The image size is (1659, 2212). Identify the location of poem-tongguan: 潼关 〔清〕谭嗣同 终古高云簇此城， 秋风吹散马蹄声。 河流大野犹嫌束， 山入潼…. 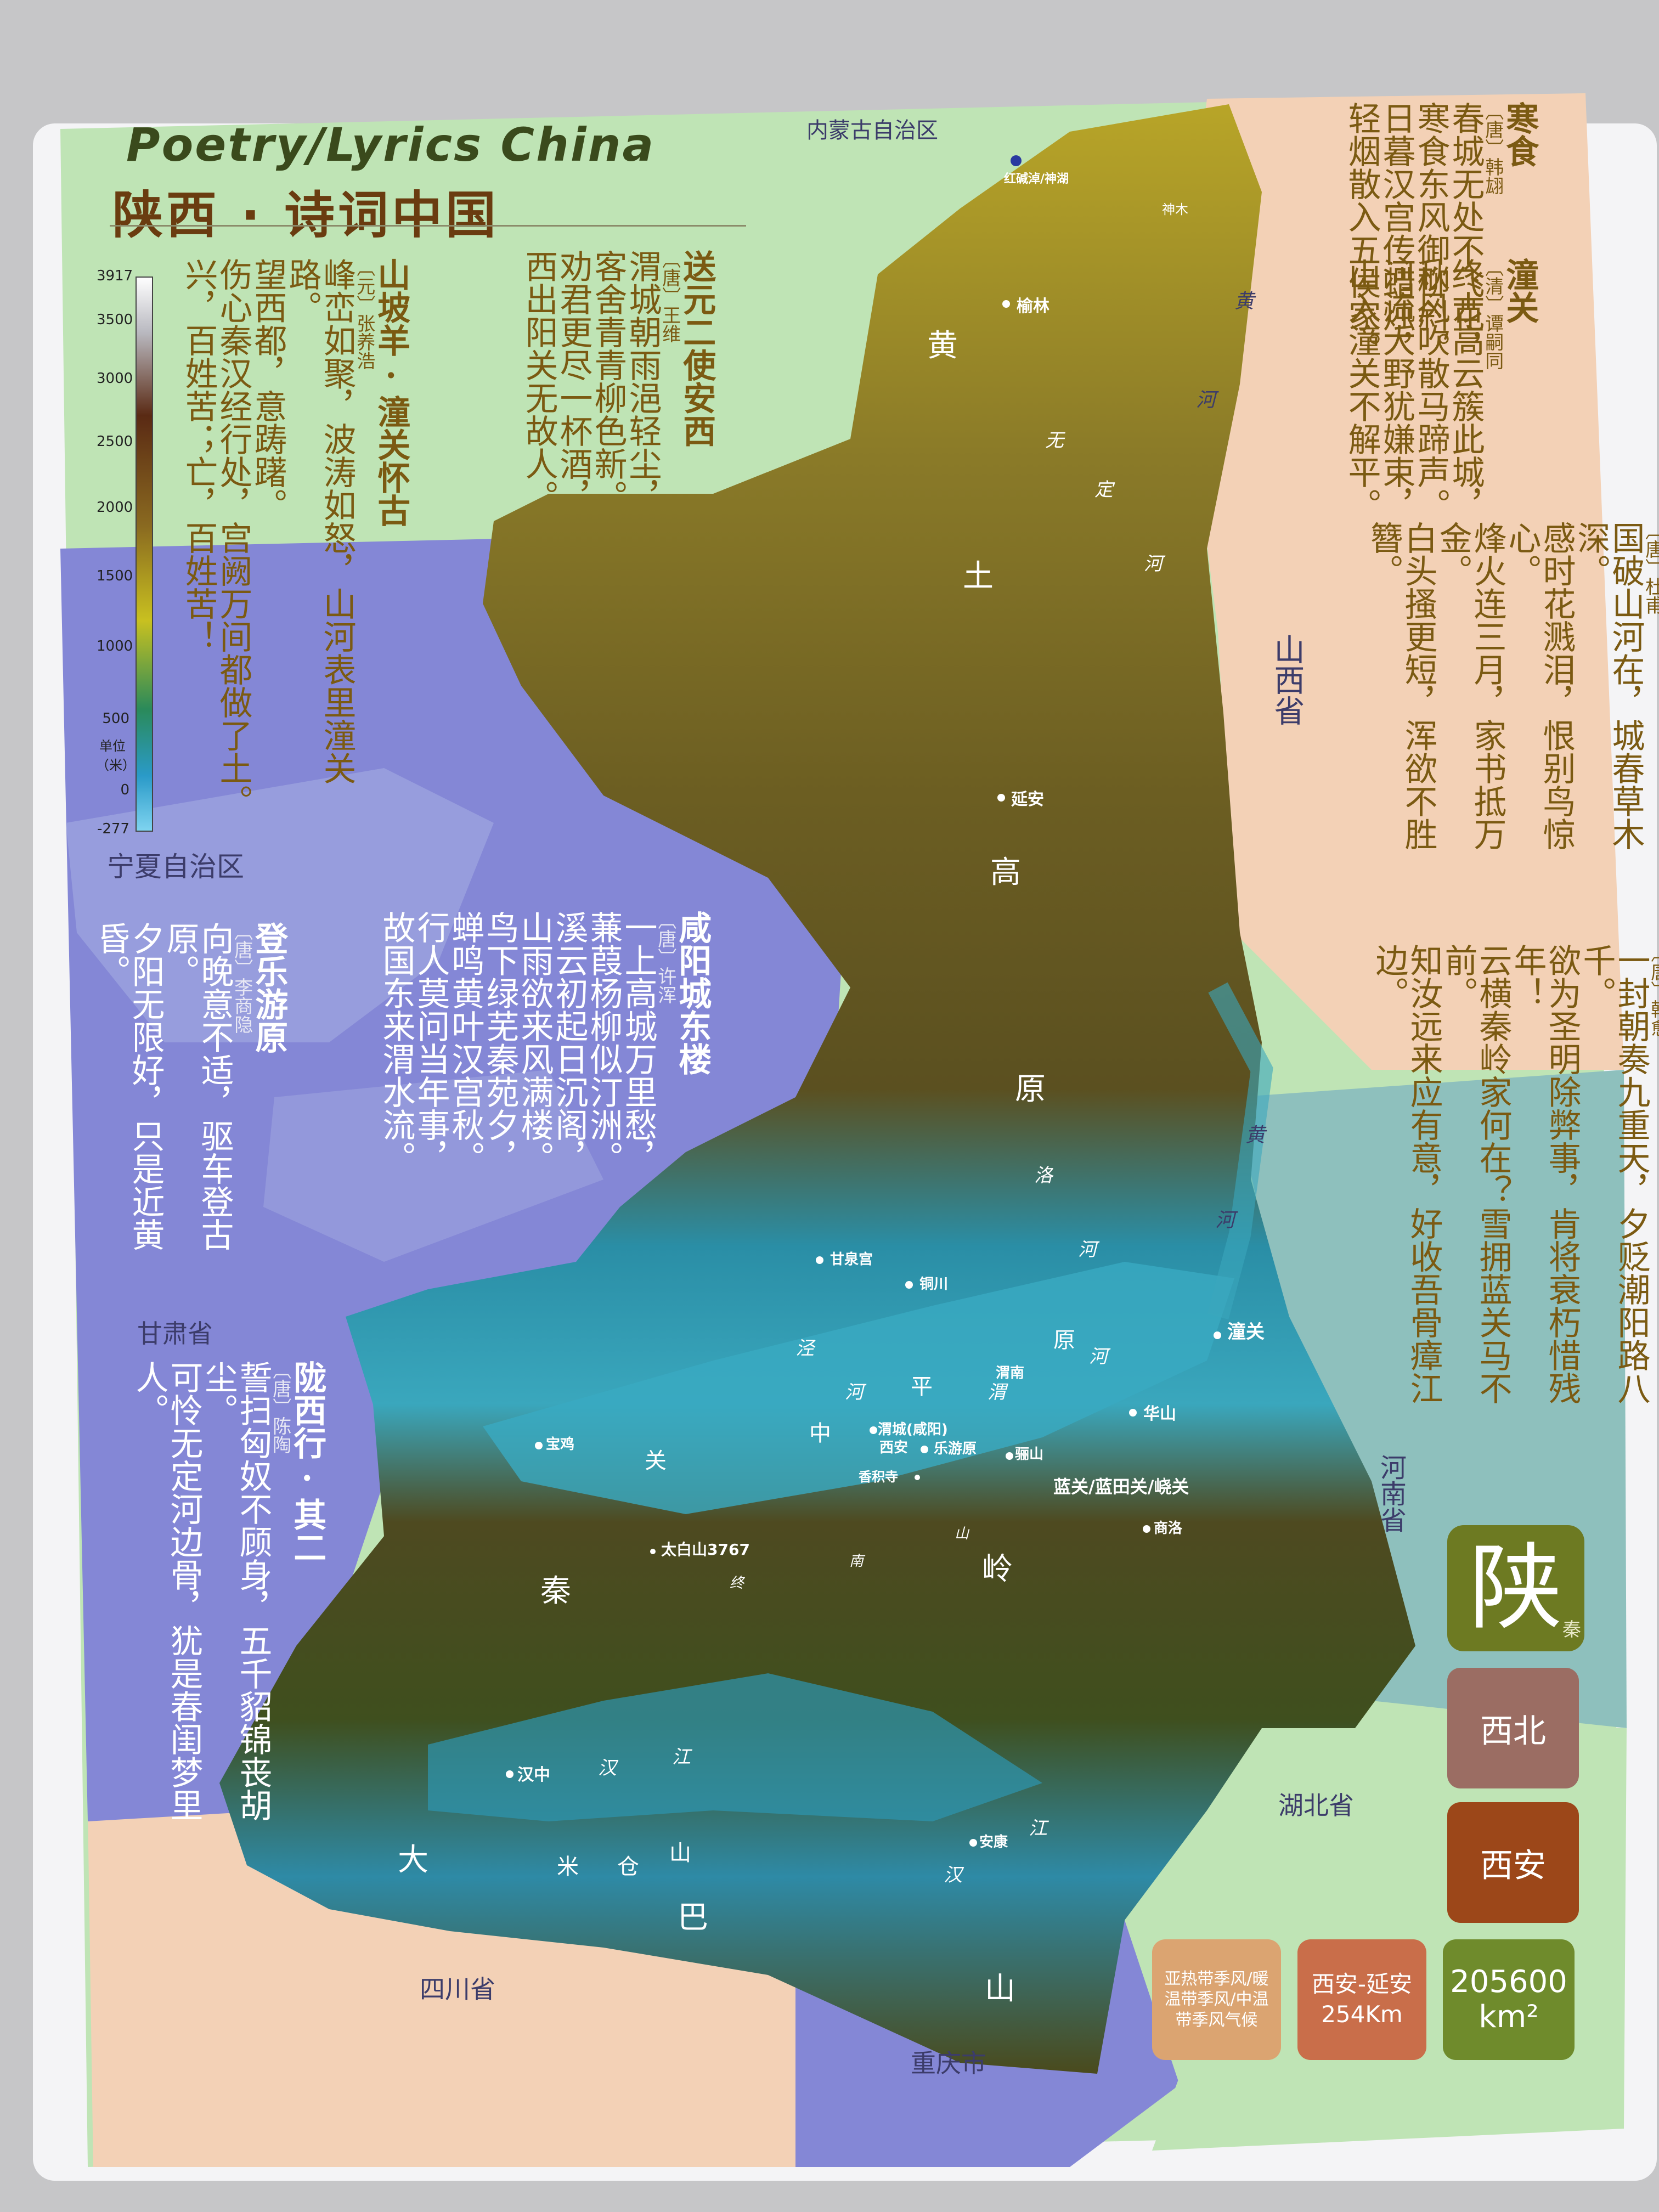
(1441, 389).